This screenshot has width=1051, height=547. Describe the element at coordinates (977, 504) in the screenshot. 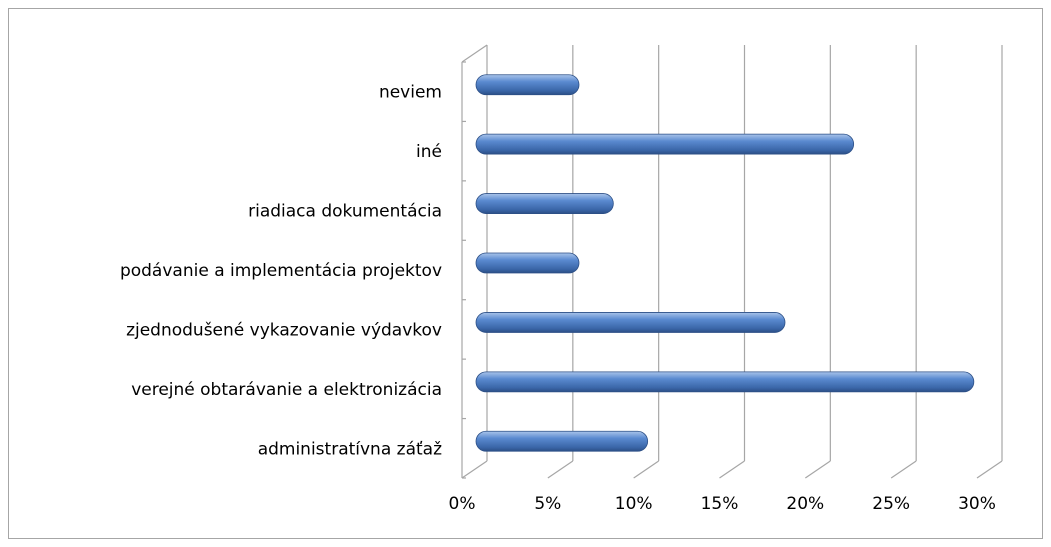

I see `x-tick-label: 30%` at that location.